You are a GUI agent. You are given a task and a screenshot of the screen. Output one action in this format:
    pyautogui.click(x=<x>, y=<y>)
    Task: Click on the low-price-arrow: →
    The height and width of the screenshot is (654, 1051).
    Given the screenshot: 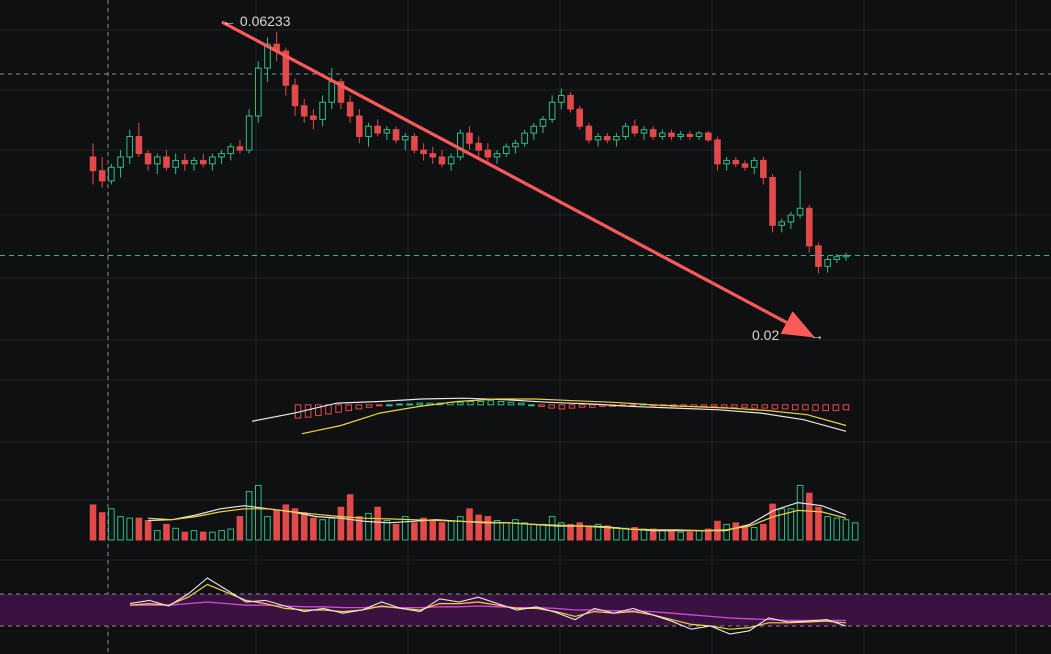 What is the action you would take?
    pyautogui.click(x=817, y=335)
    